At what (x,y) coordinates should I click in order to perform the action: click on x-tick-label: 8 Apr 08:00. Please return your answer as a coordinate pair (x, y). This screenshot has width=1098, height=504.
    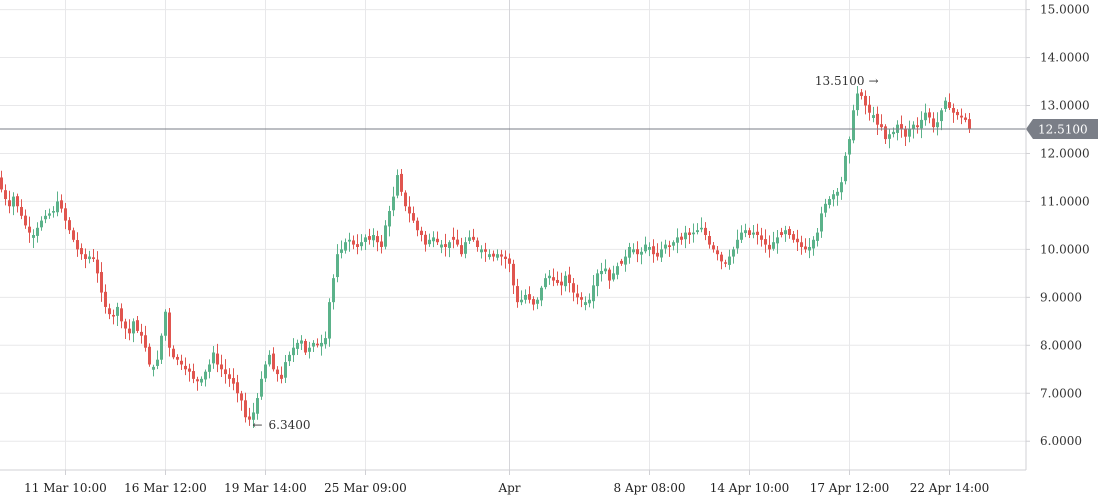
    Looking at the image, I should click on (650, 488).